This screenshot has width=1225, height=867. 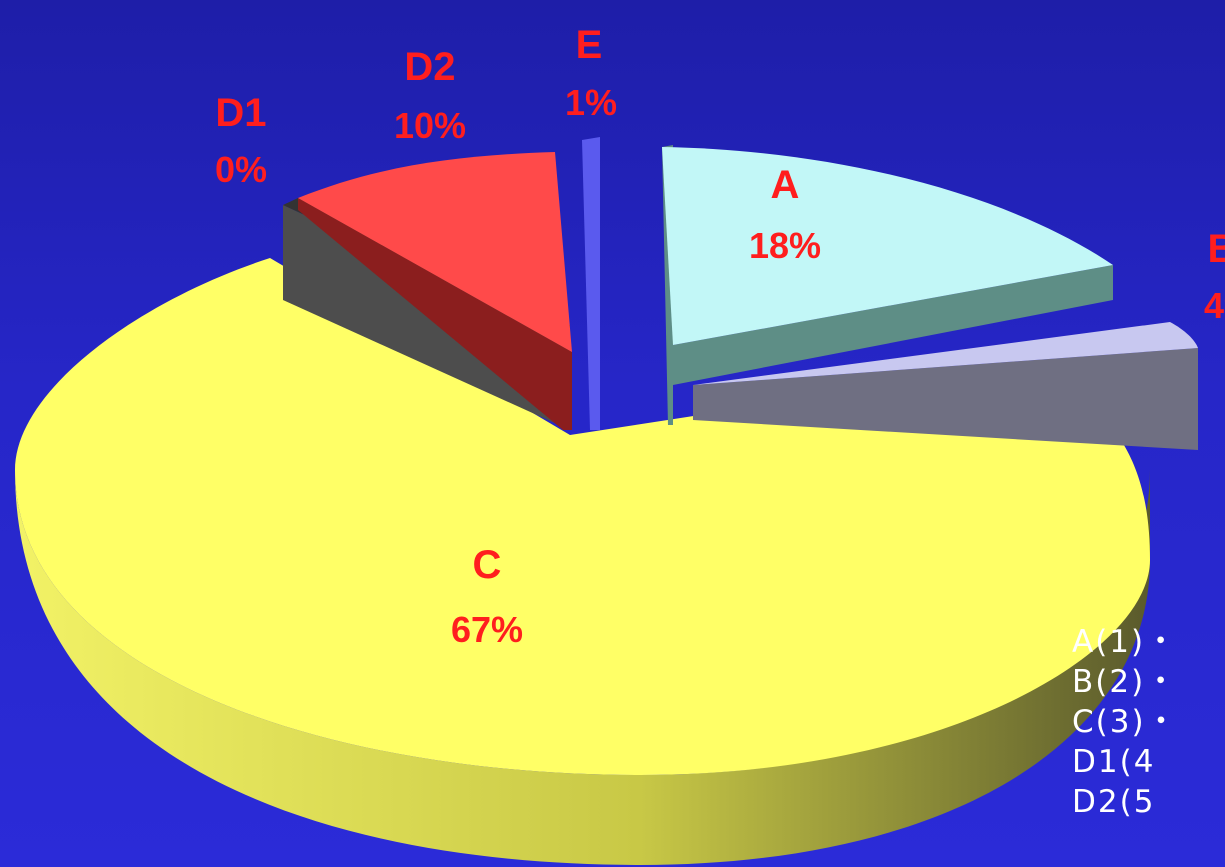 I want to click on label-d2-pct: 10%, so click(x=430, y=125).